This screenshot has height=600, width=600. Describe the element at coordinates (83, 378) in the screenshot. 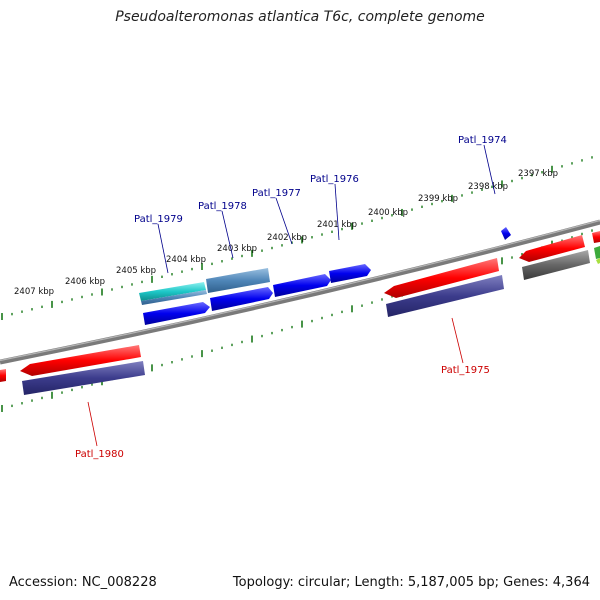

I see `cds-feature-patl-1980` at that location.